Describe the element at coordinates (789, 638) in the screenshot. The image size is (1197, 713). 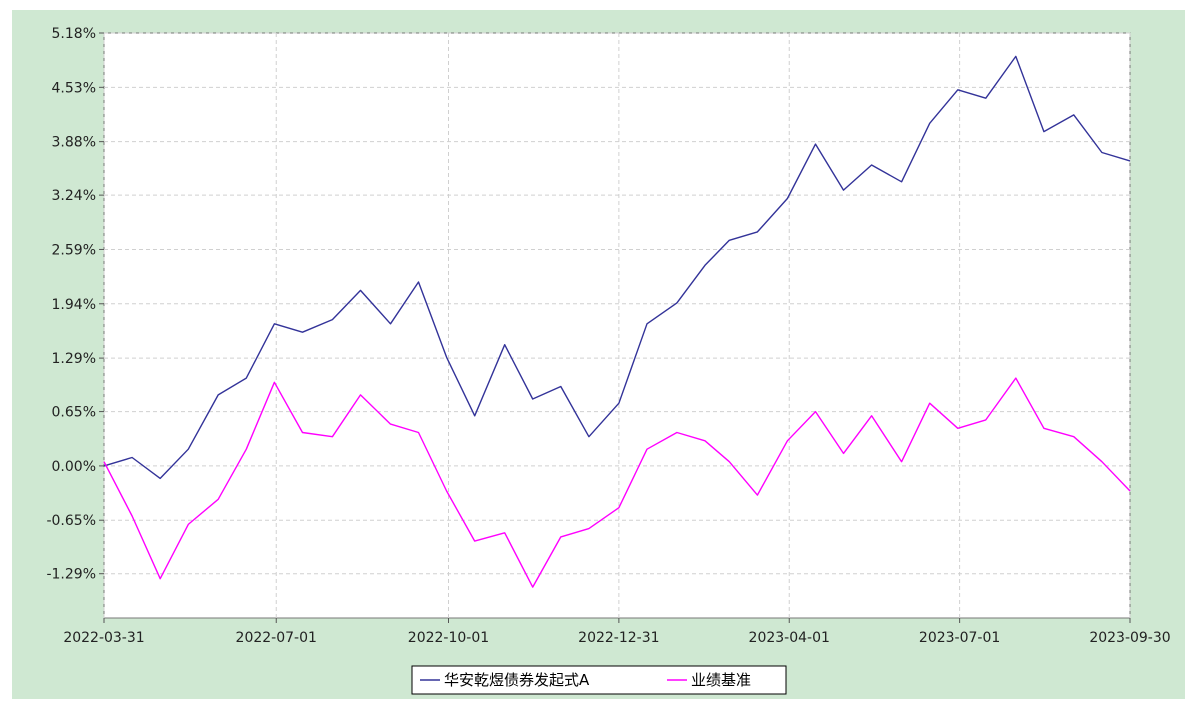
I see `x-tick-label: 2023-04-01` at that location.